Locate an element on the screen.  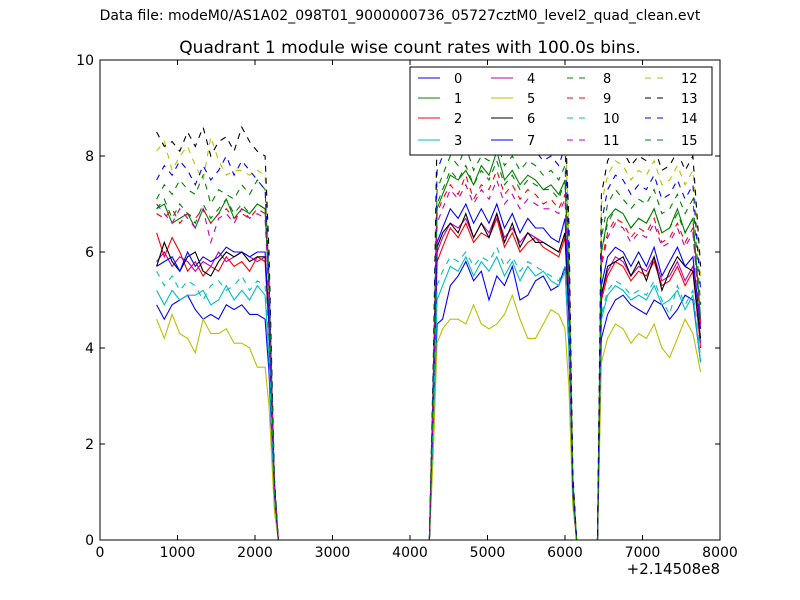
x-tick-label: 6000 is located at coordinates (565, 553).